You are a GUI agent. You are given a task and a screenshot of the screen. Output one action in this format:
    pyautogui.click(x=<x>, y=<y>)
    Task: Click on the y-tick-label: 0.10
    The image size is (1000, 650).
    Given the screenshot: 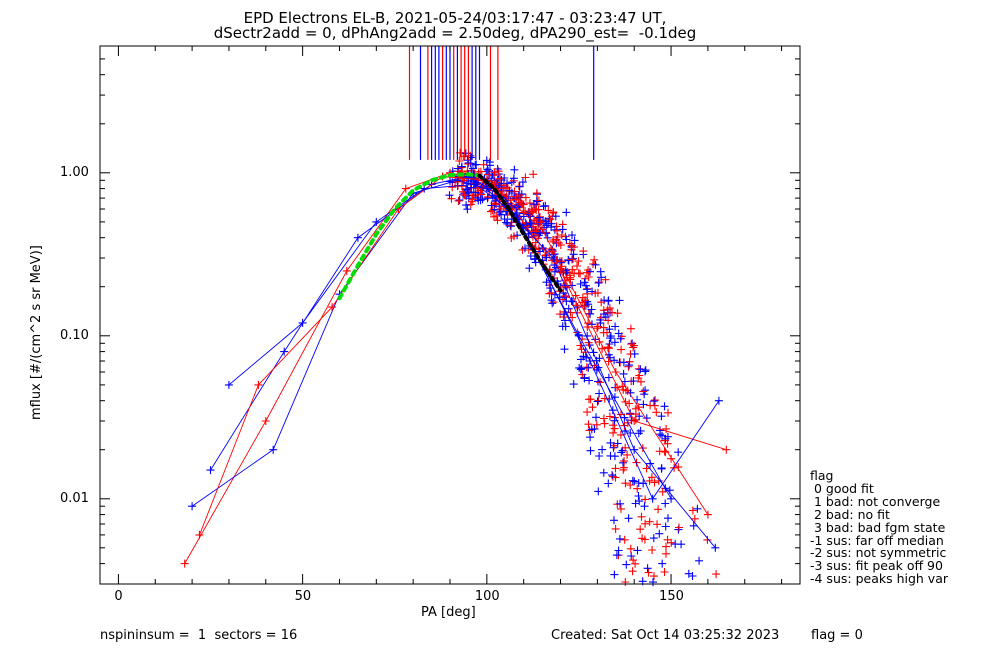 What is the action you would take?
    pyautogui.click(x=74, y=335)
    